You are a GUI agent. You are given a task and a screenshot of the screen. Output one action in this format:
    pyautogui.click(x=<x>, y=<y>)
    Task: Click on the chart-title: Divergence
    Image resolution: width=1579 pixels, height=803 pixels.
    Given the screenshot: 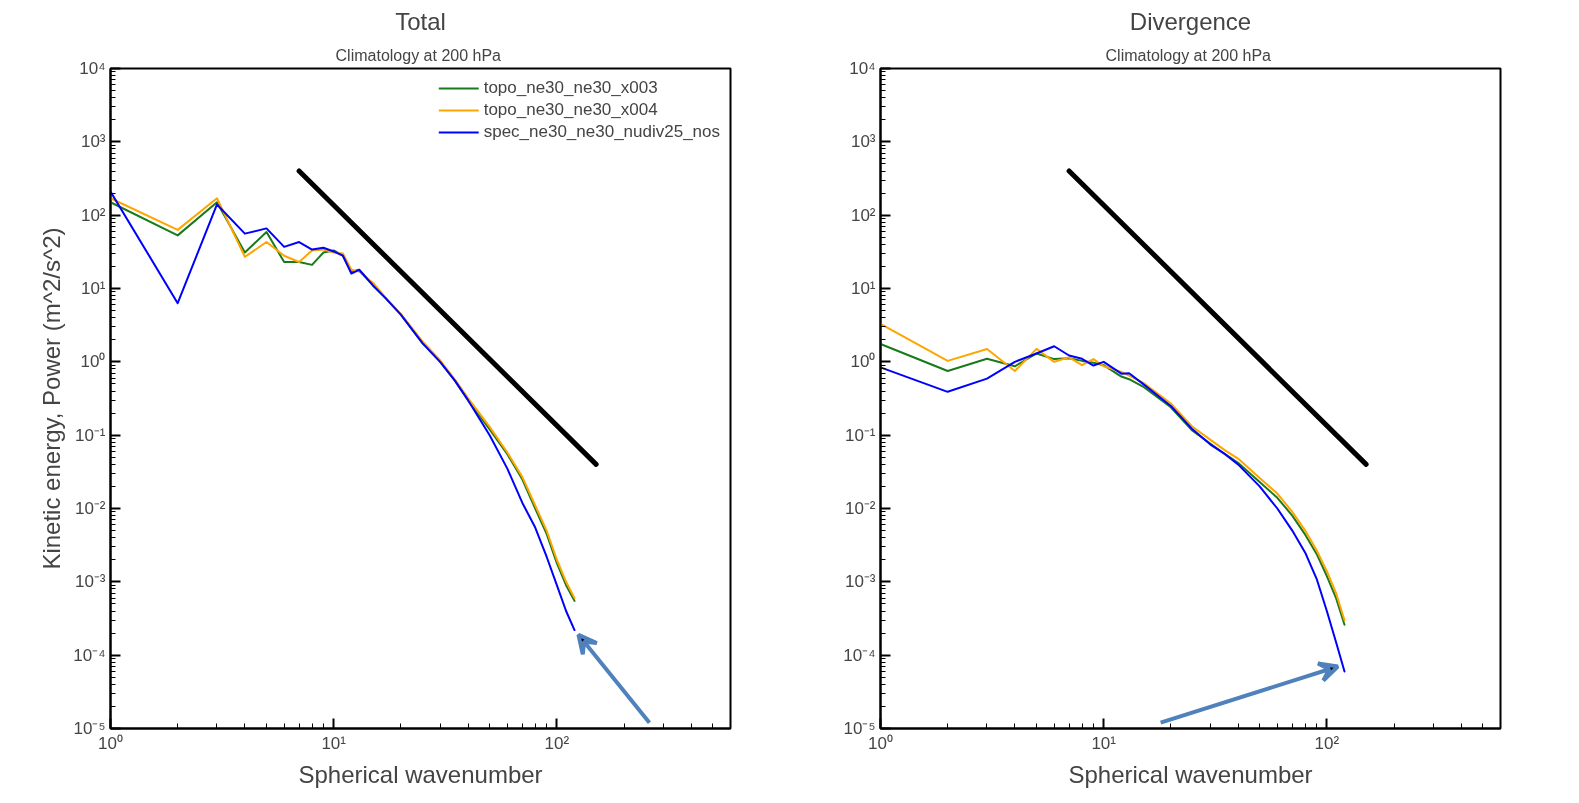 What is the action you would take?
    pyautogui.click(x=1190, y=21)
    